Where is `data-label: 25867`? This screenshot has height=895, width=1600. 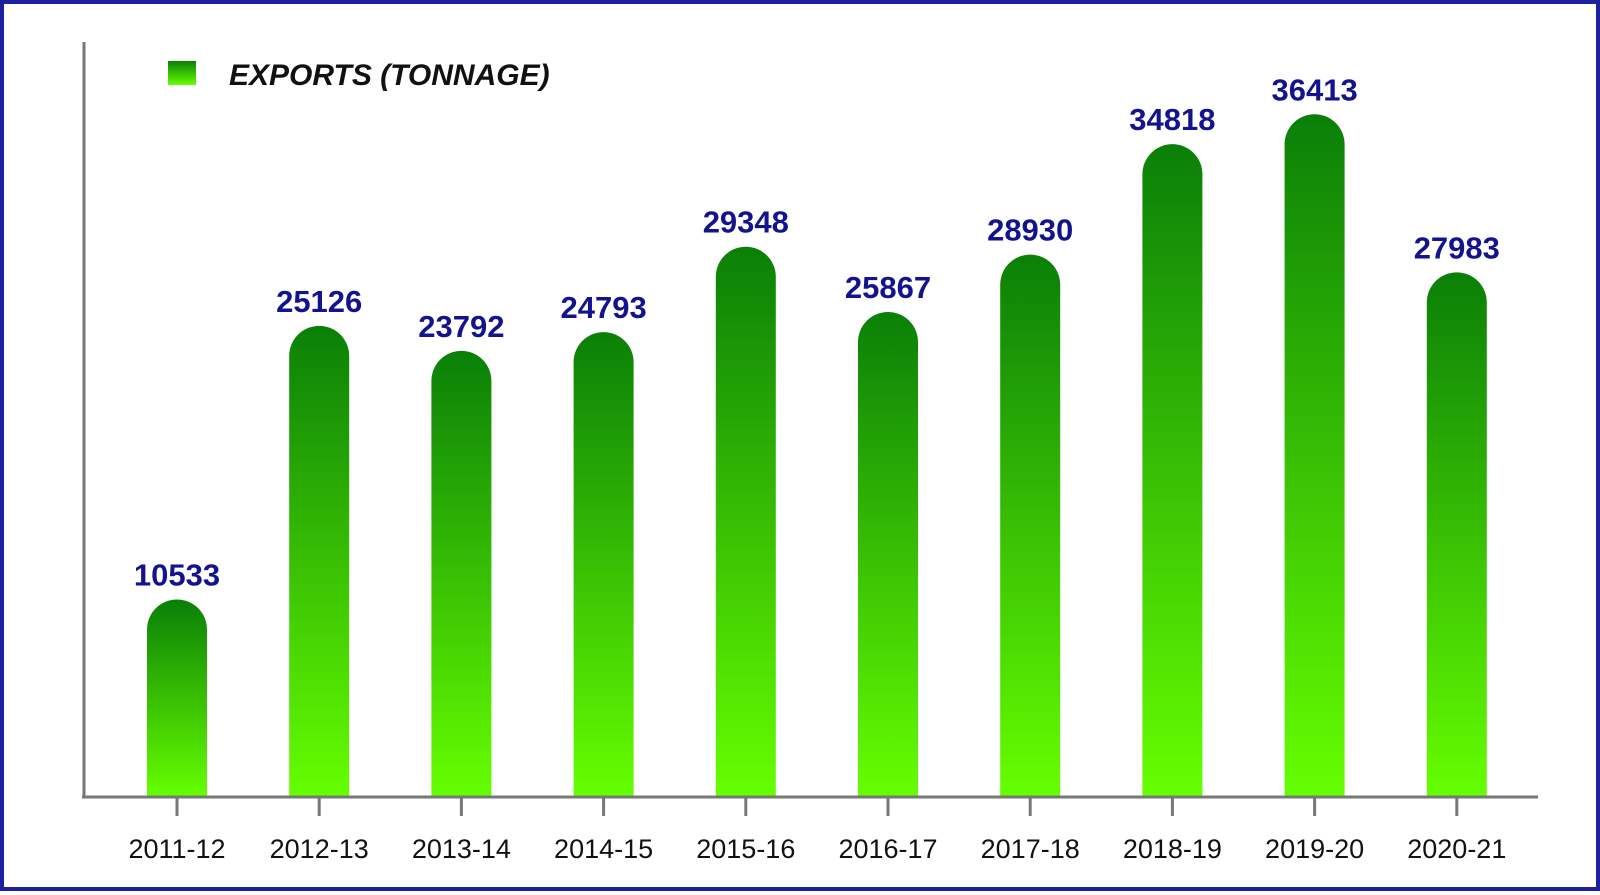
data-label: 25867 is located at coordinates (888, 287).